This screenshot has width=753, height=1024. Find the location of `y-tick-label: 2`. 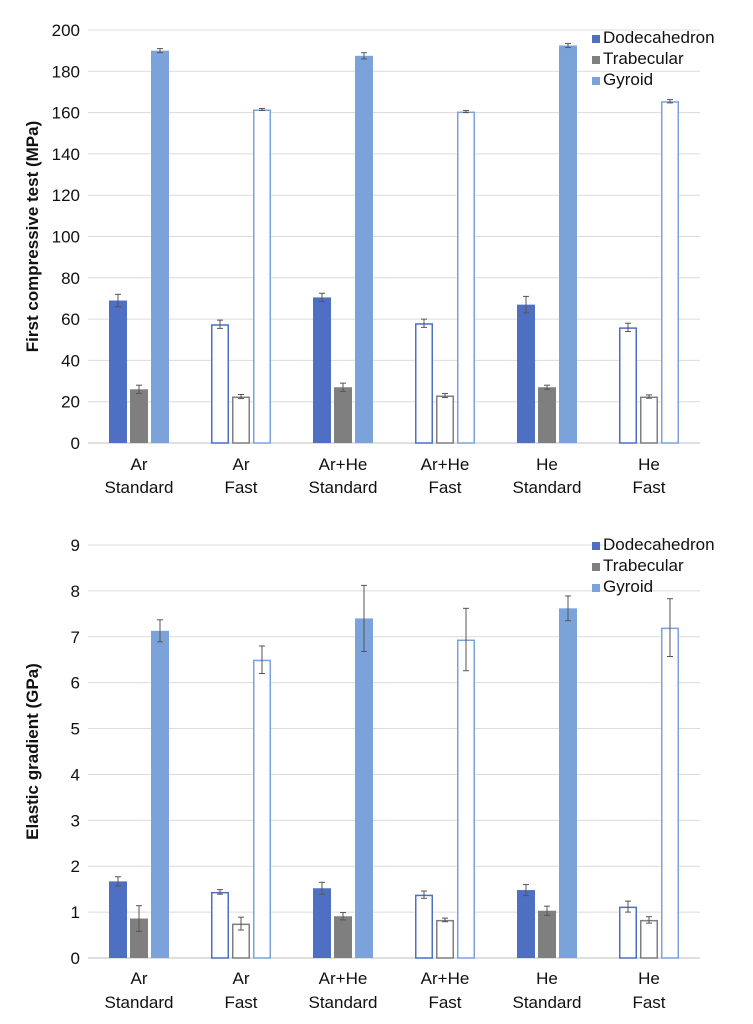

y-tick-label: 2 is located at coordinates (75, 866).